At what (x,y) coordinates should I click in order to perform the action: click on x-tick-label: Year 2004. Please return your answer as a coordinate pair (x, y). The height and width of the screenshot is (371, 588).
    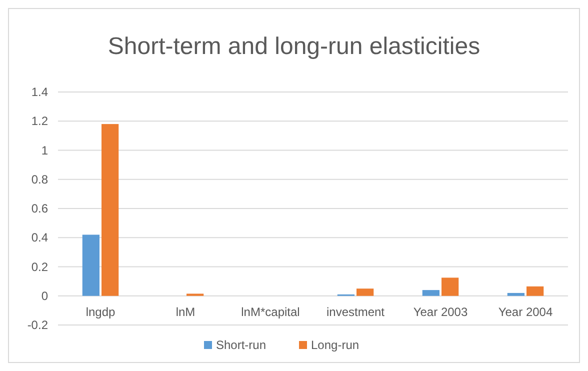
    Looking at the image, I should click on (525, 311).